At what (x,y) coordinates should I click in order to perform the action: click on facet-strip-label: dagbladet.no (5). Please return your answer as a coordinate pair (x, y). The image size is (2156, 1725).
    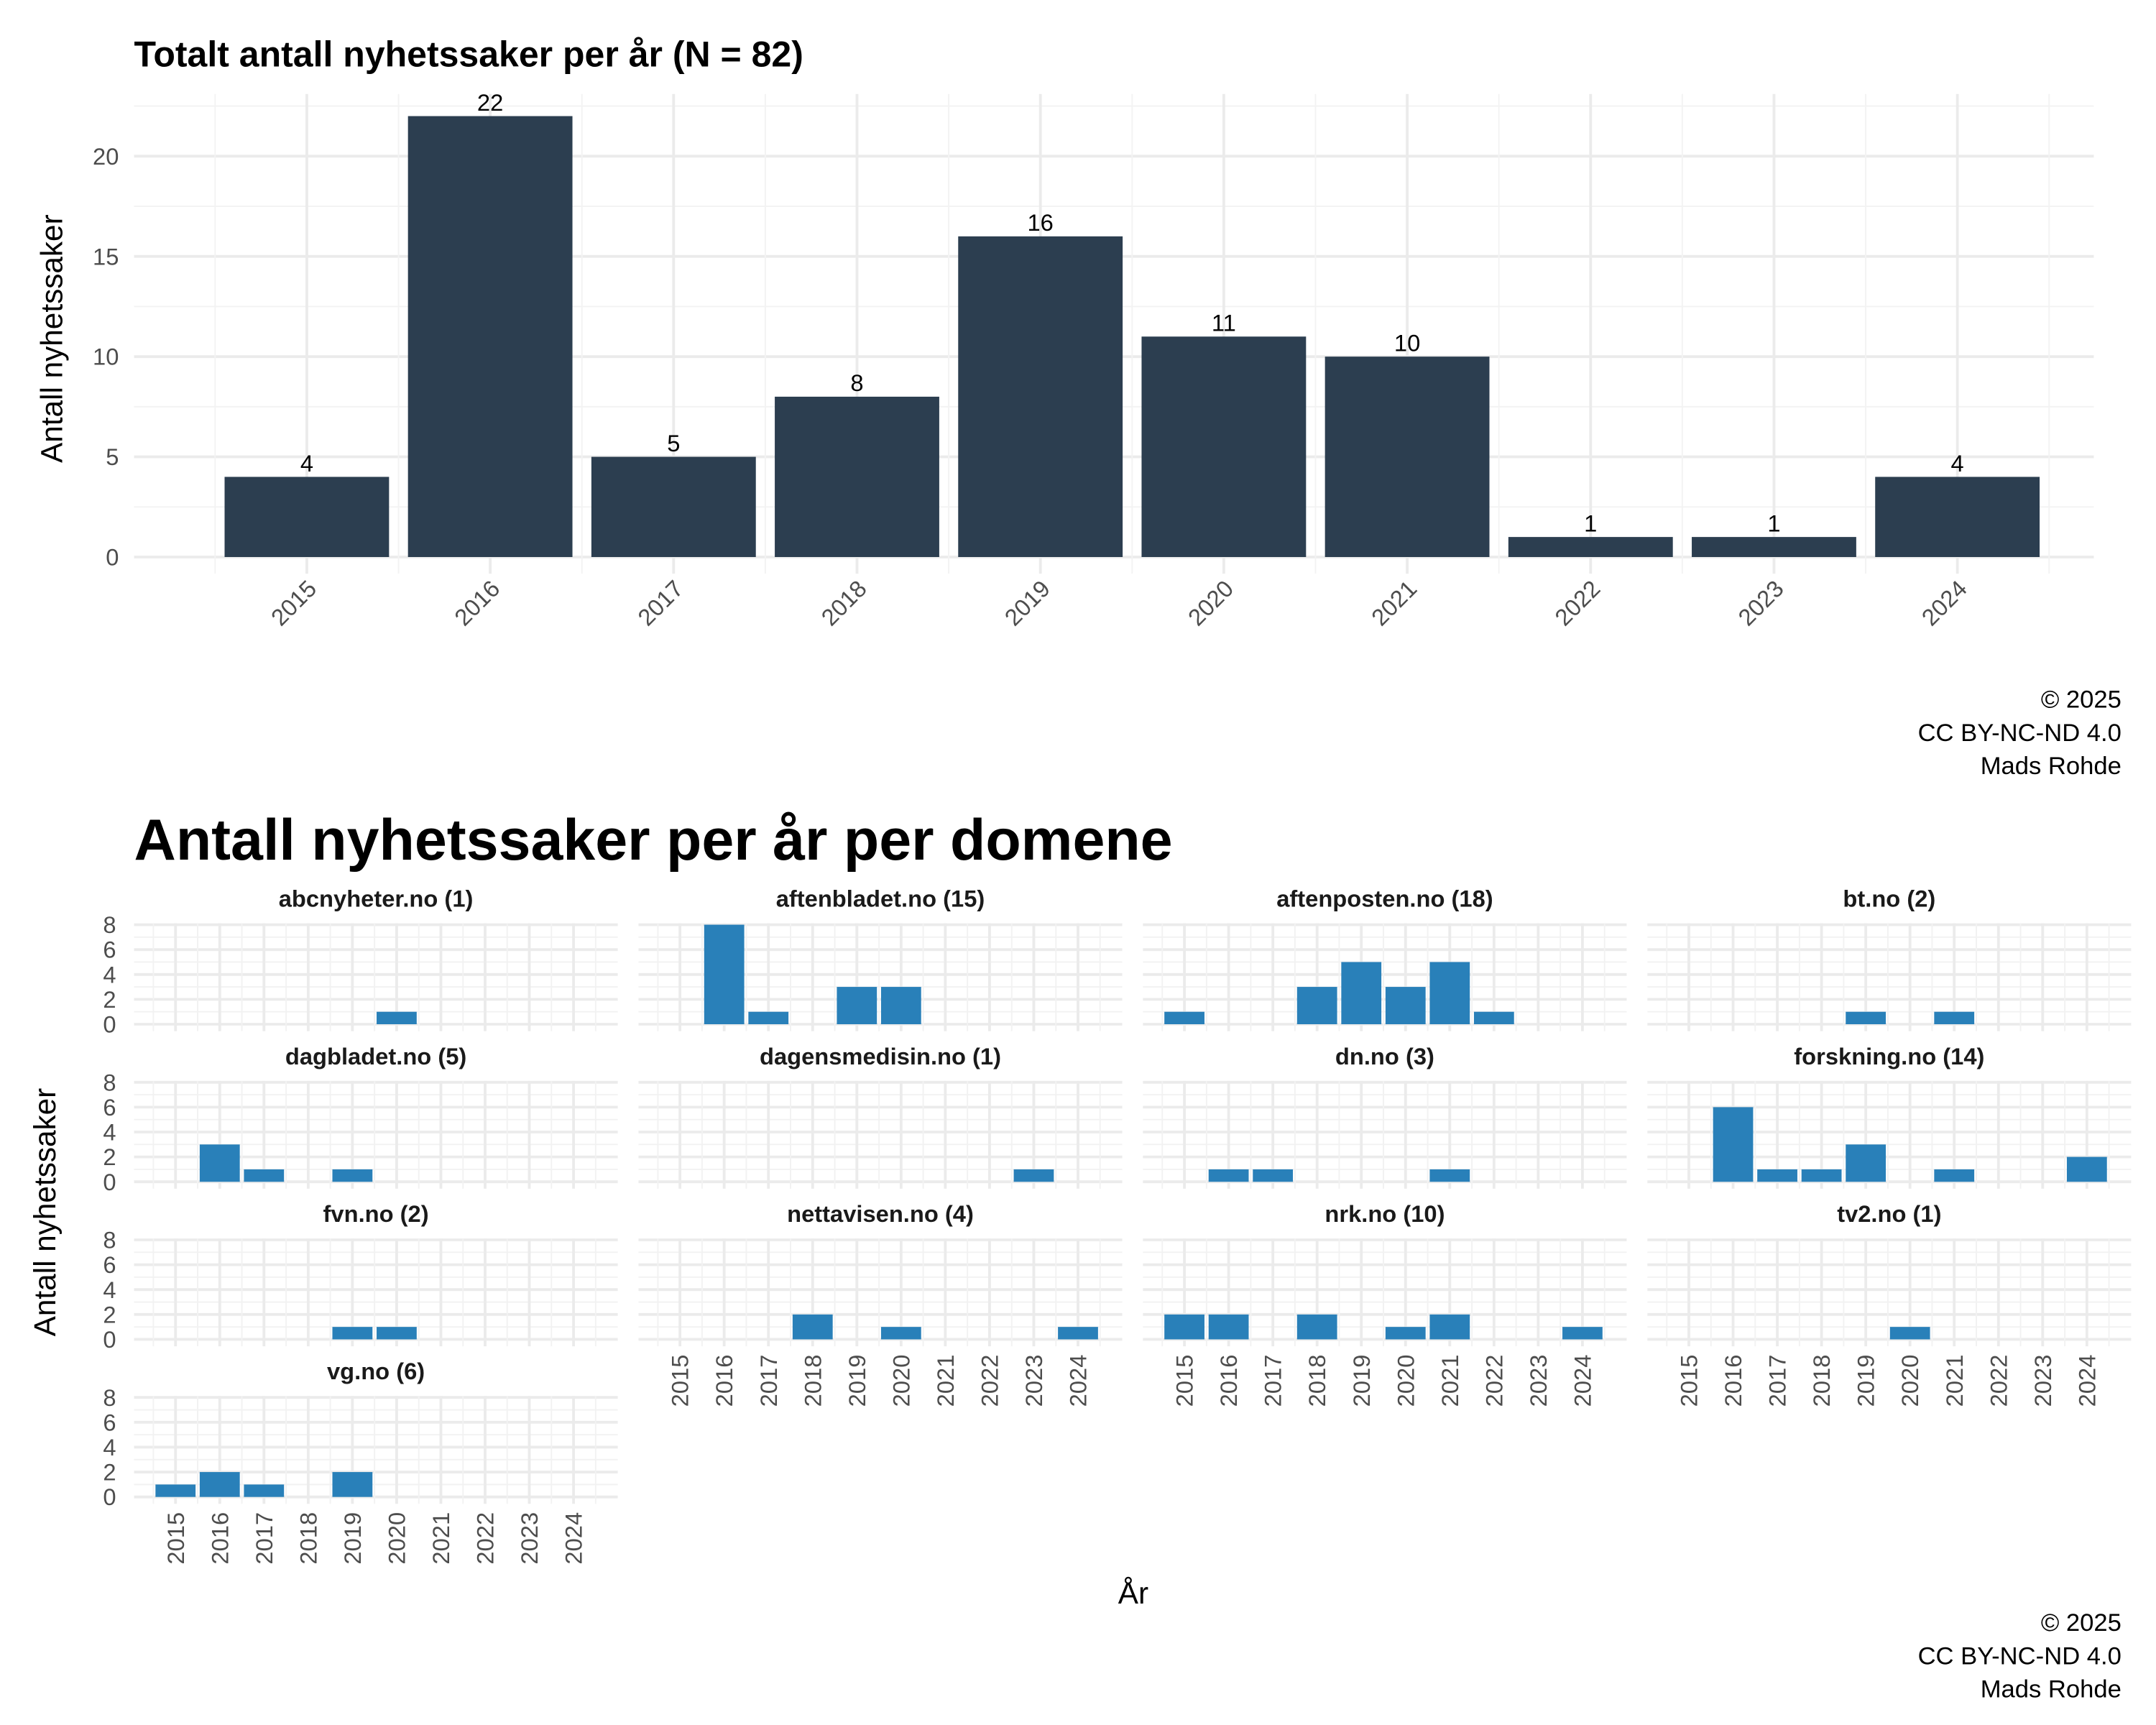
    Looking at the image, I should click on (375, 1056).